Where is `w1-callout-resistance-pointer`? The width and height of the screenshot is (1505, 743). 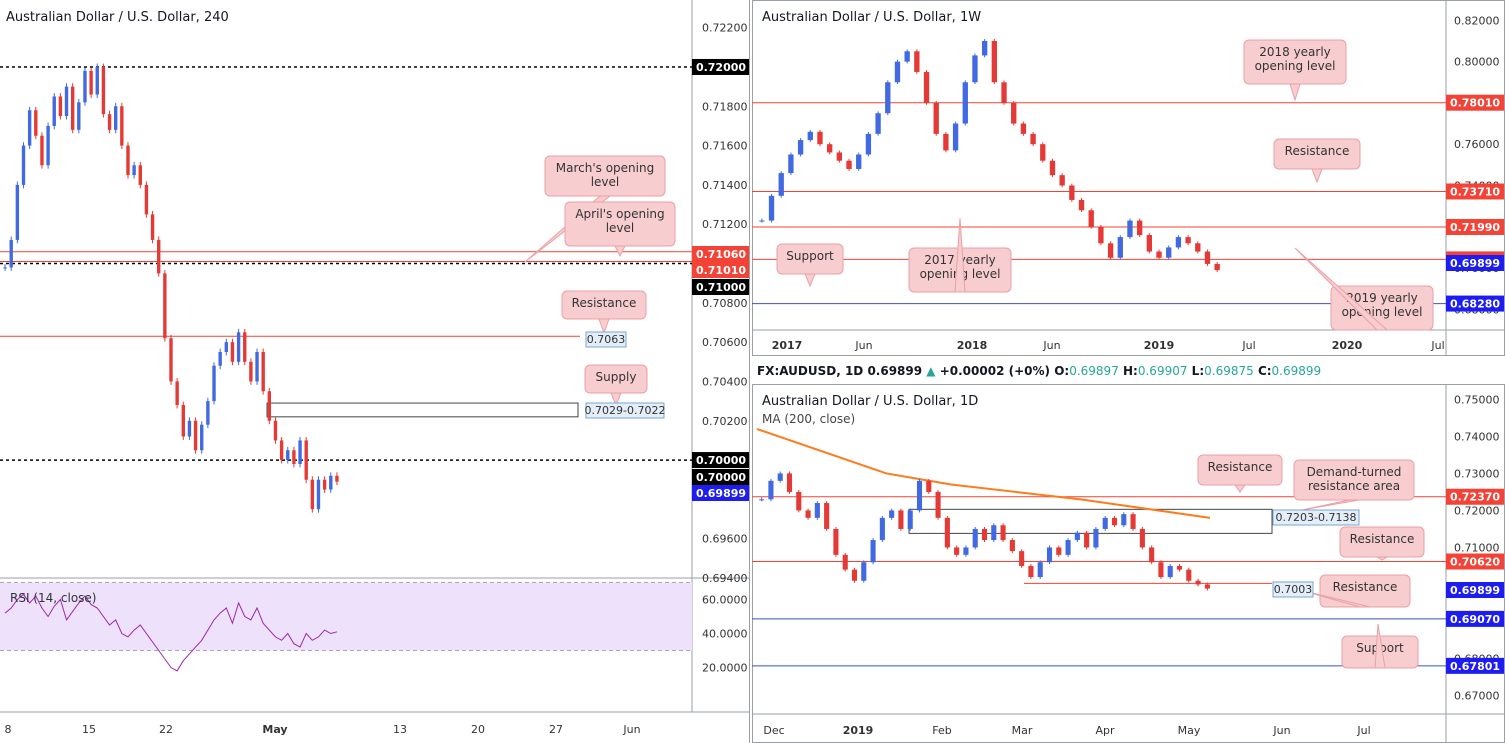 w1-callout-resistance-pointer is located at coordinates (1317, 176).